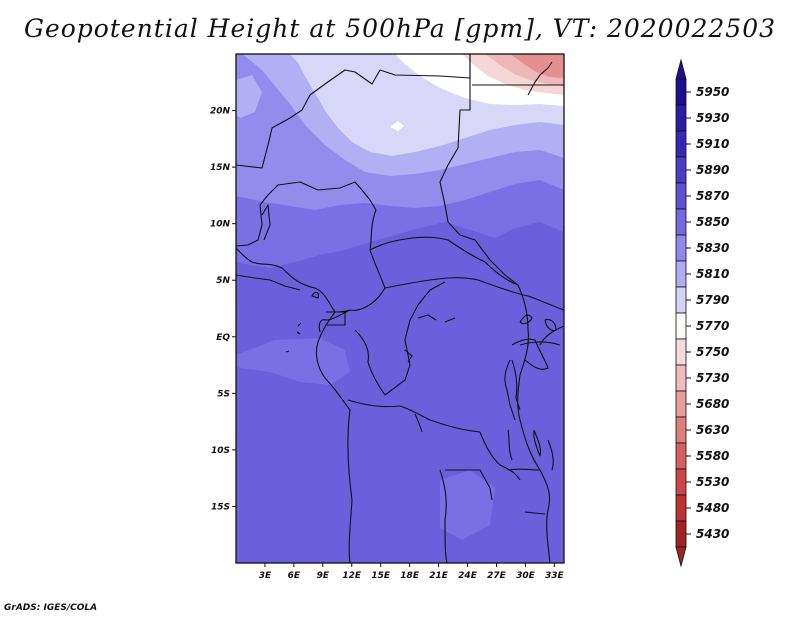 The image size is (800, 618). Describe the element at coordinates (712, 378) in the screenshot. I see `colorbar-label: 5730` at that location.